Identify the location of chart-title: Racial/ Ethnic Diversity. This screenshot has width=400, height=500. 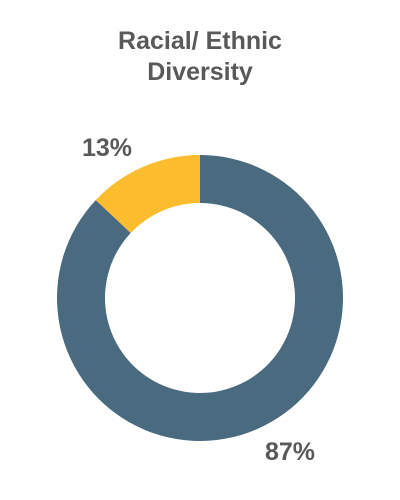
(200, 57).